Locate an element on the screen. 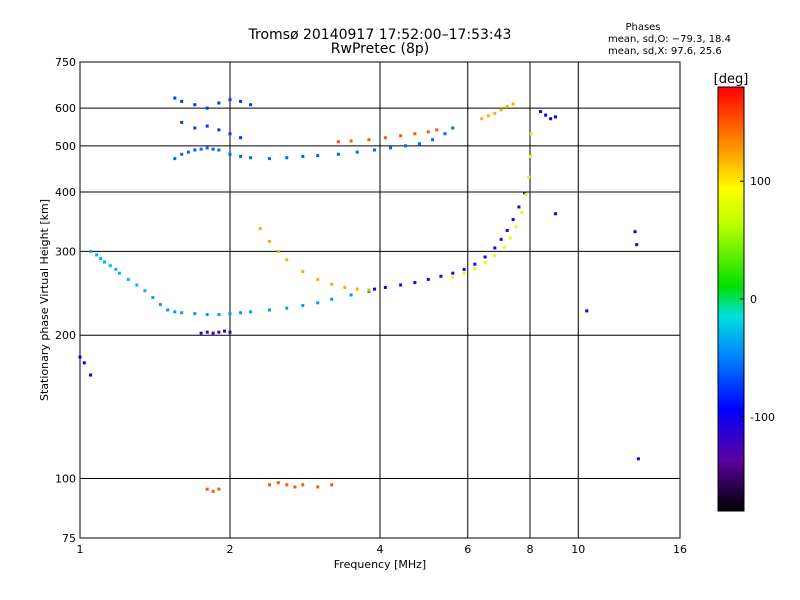 The height and width of the screenshot is (600, 800). x-tick-labels: 1 2 4 6 8 10 16 is located at coordinates (382, 549).